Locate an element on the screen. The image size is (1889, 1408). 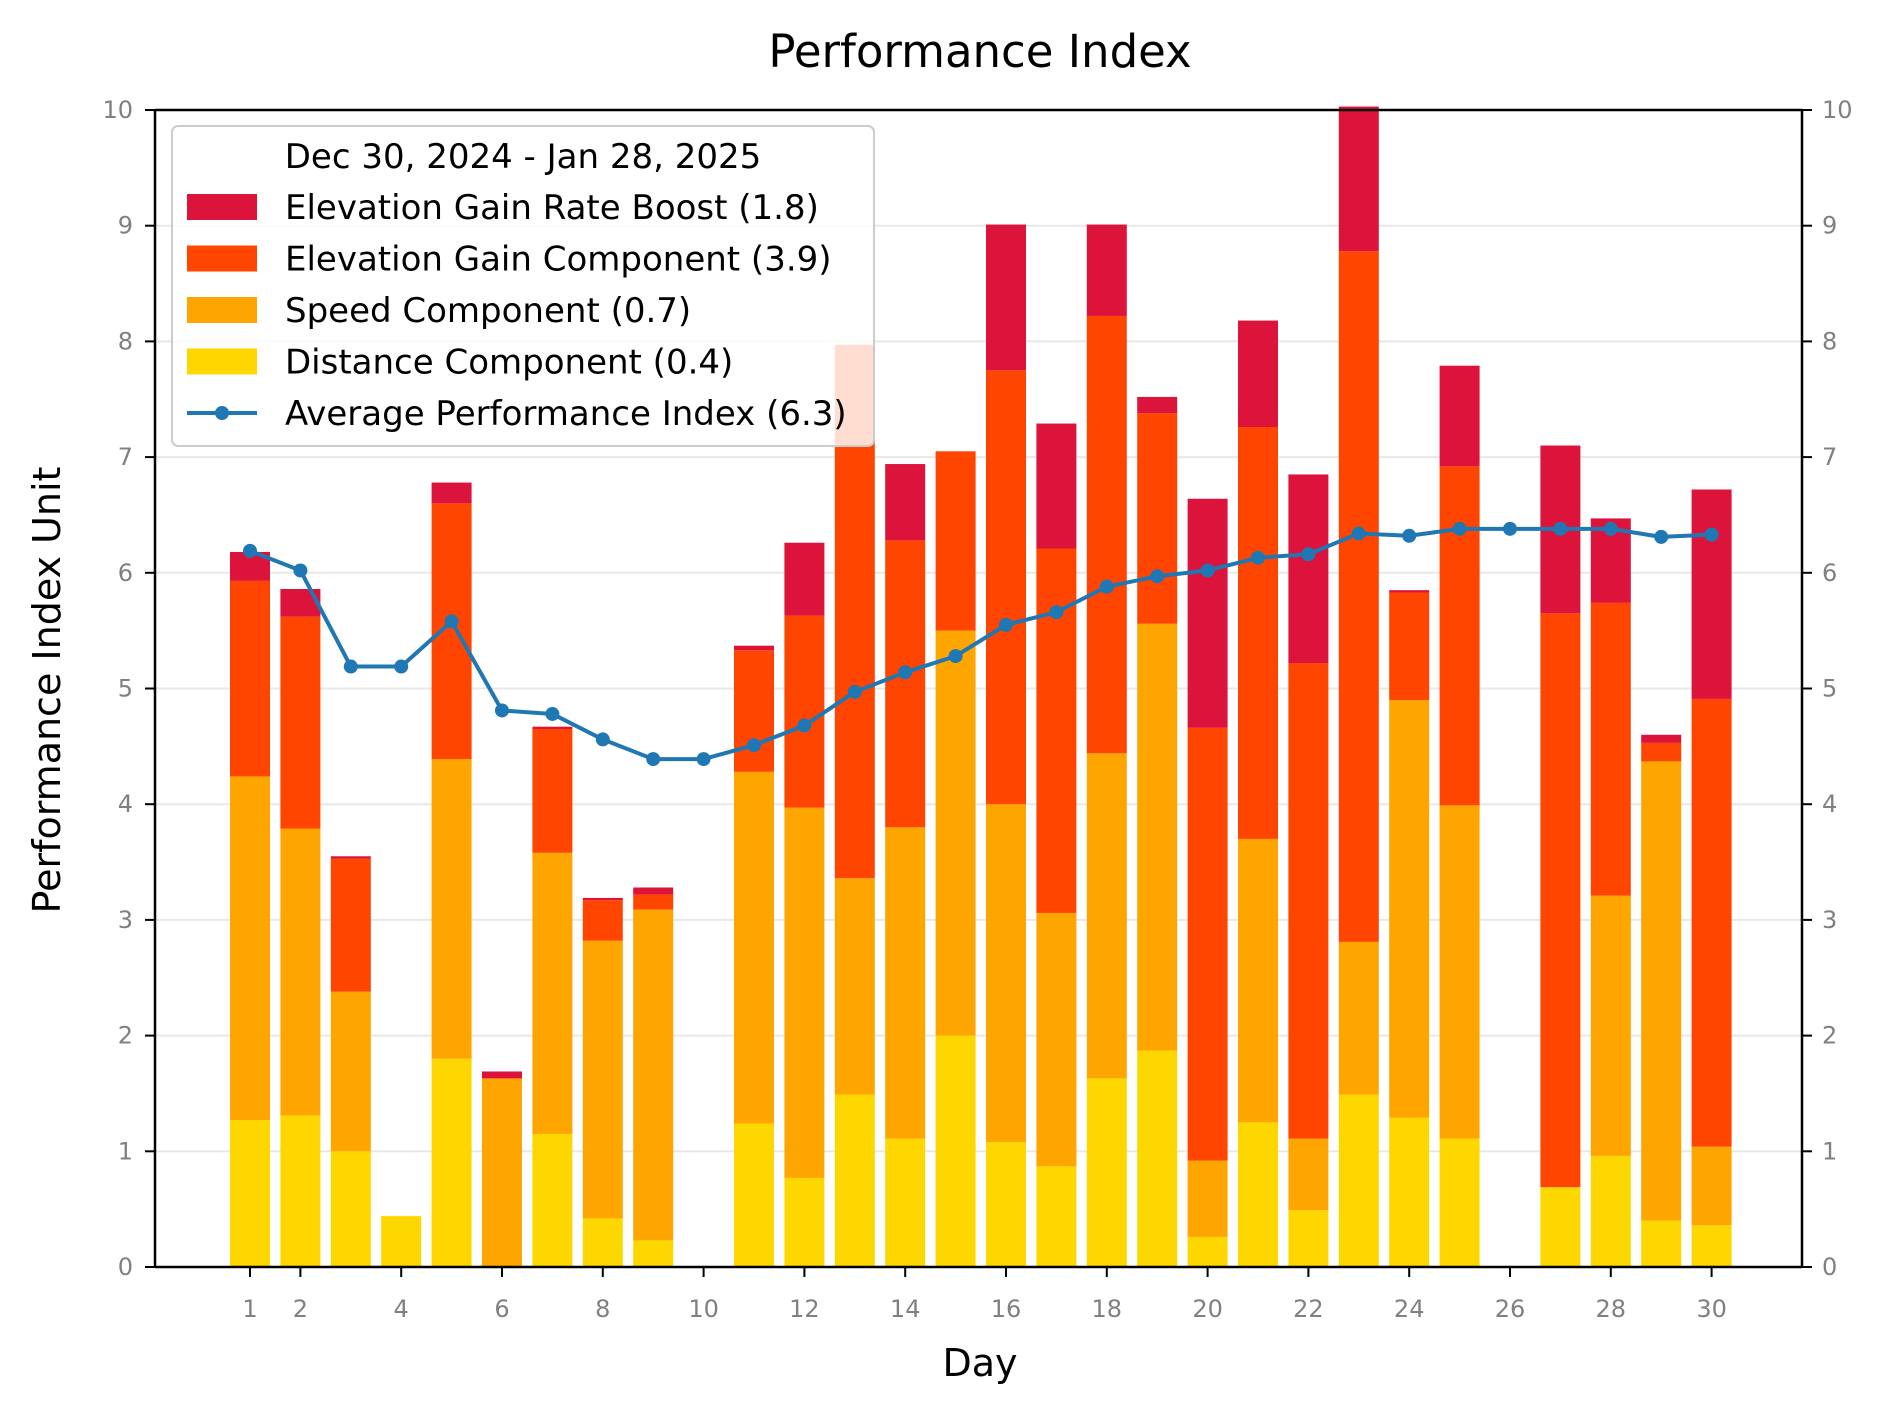
legend-label: Average Performance Index (6.3) is located at coordinates (566, 414).